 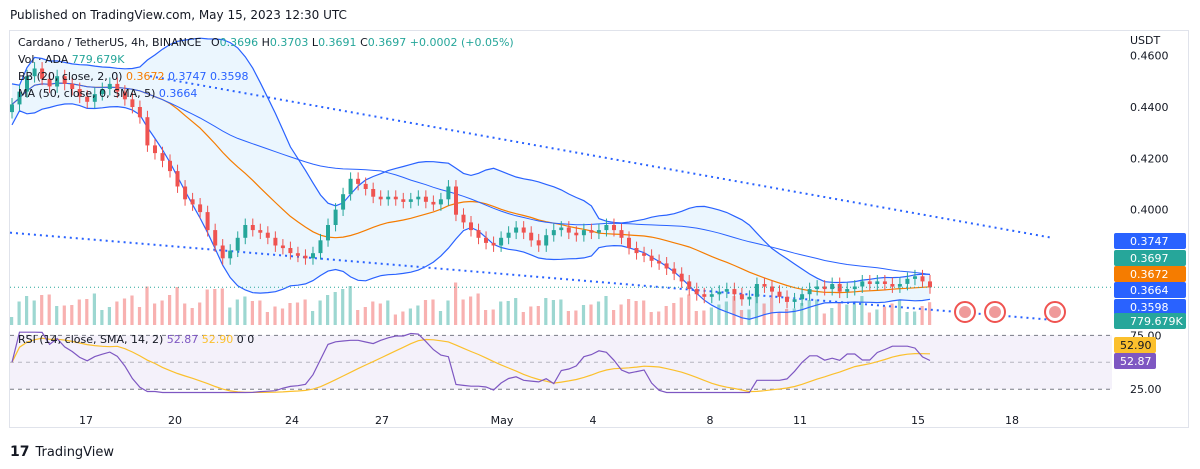 What do you see at coordinates (91, 339) in the screenshot?
I see `rsi-label: RSI (14, close, SMA, 14, 2)` at bounding box center [91, 339].